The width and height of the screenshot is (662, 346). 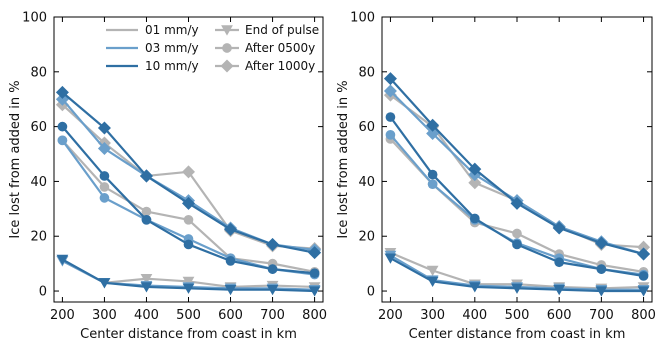 I want to click on legend-label: 10 mm/y, so click(x=172, y=66).